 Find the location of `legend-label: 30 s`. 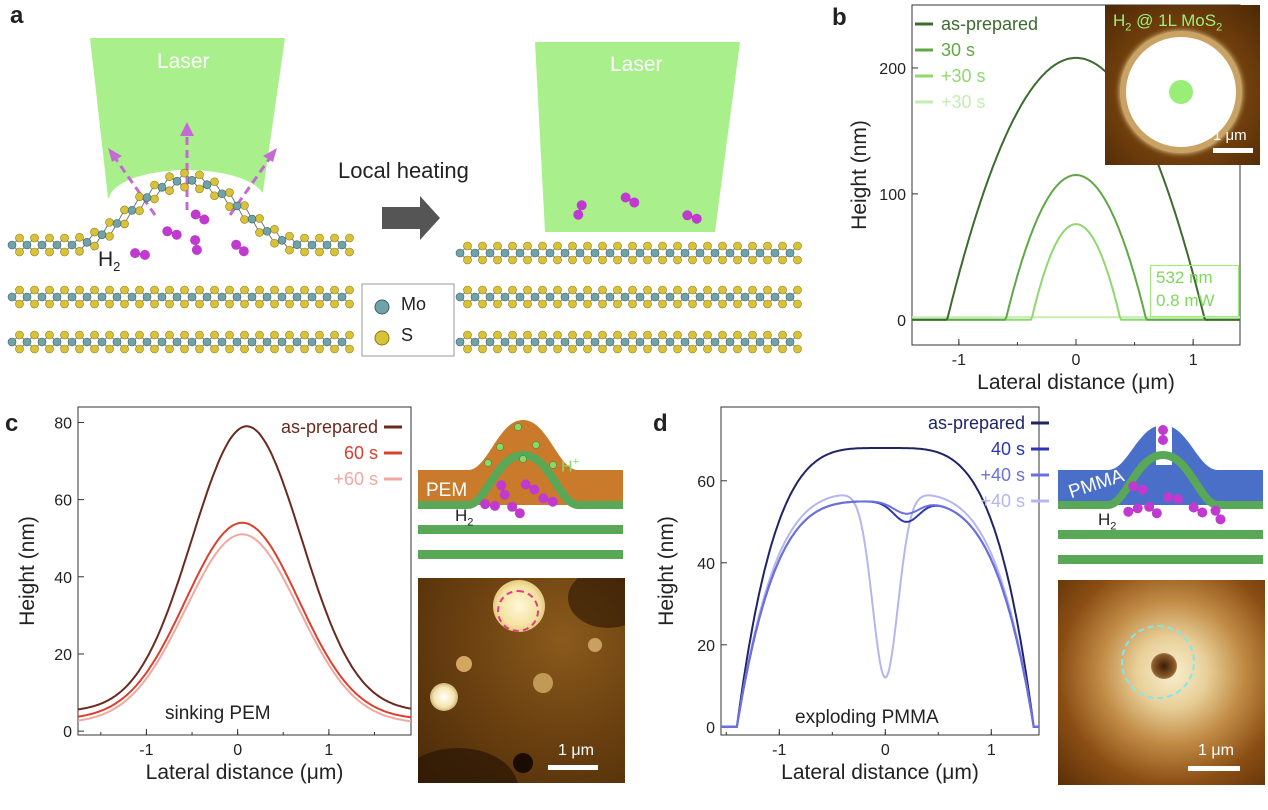

legend-label: 30 s is located at coordinates (958, 50).